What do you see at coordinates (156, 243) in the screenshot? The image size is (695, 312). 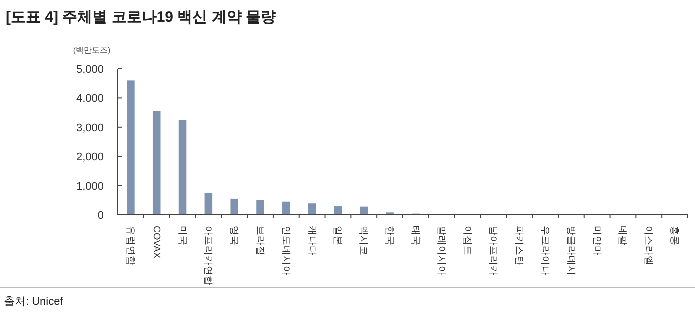 I see `x-tick-label: COVAX` at bounding box center [156, 243].